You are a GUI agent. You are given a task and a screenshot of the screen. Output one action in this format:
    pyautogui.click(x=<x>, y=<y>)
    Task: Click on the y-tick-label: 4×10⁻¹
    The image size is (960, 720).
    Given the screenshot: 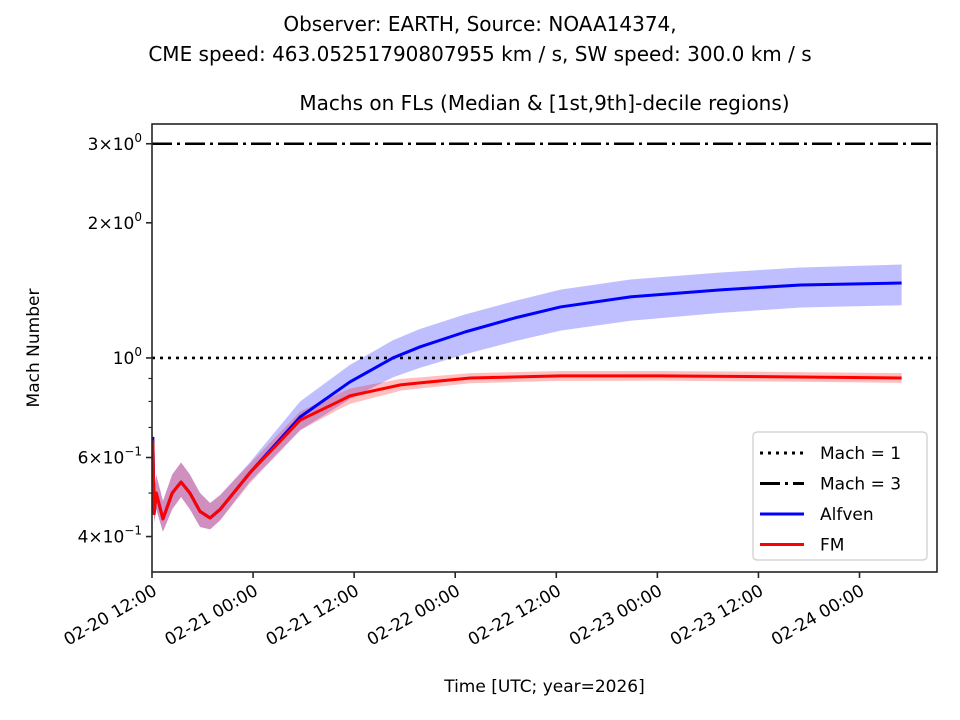 What is the action you would take?
    pyautogui.click(x=110, y=536)
    